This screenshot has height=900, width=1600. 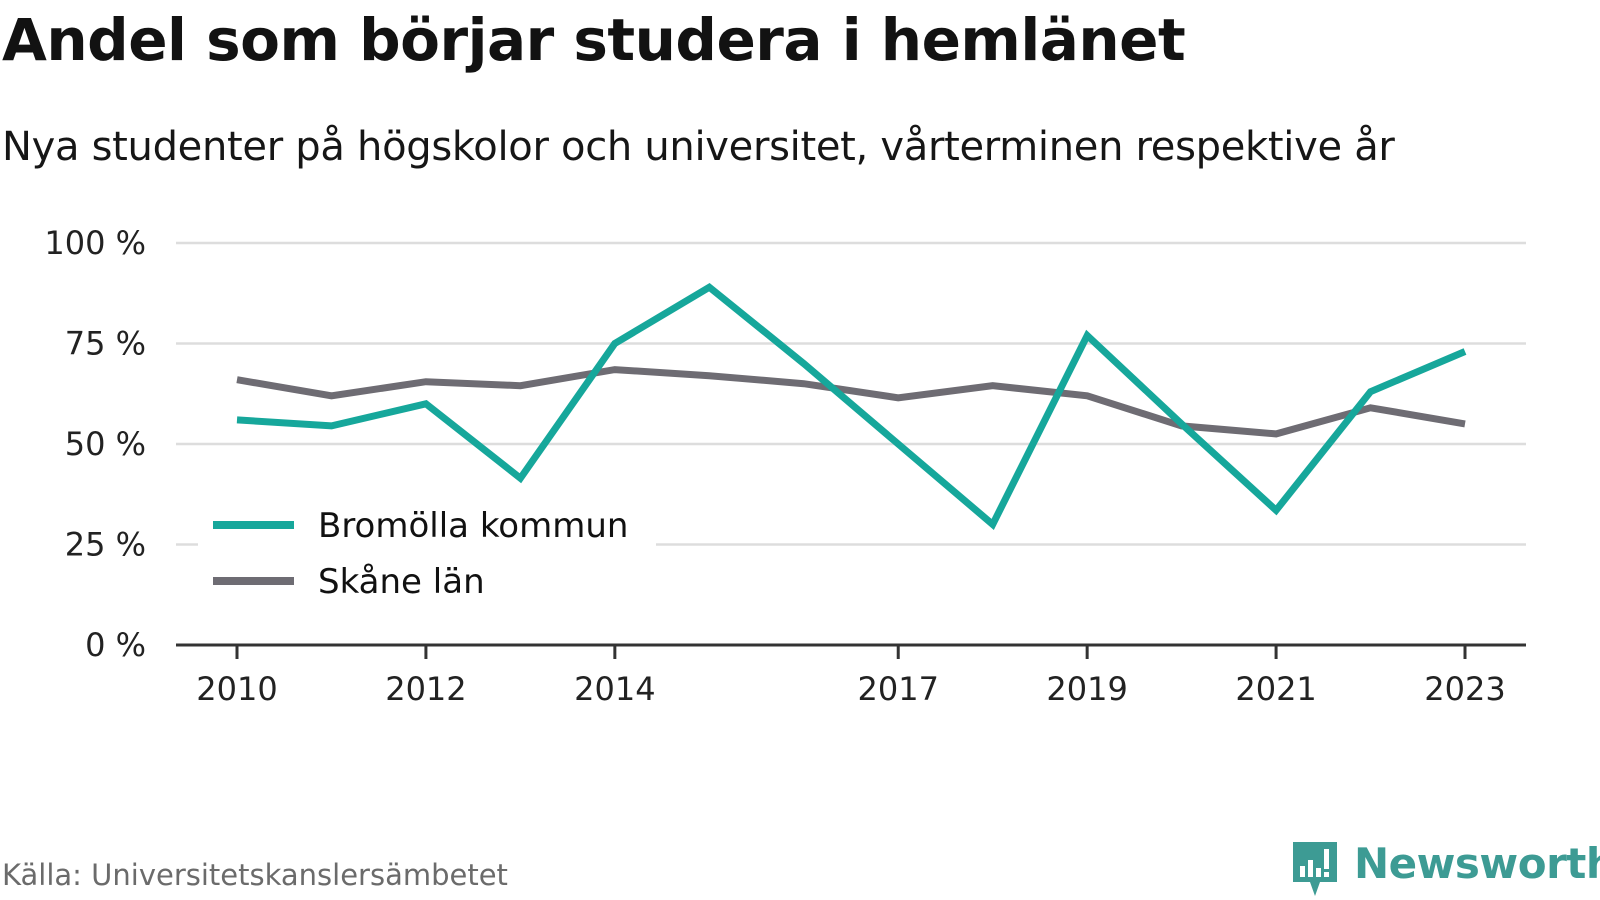 I want to click on y-tick-label: 25 %, so click(x=105, y=545).